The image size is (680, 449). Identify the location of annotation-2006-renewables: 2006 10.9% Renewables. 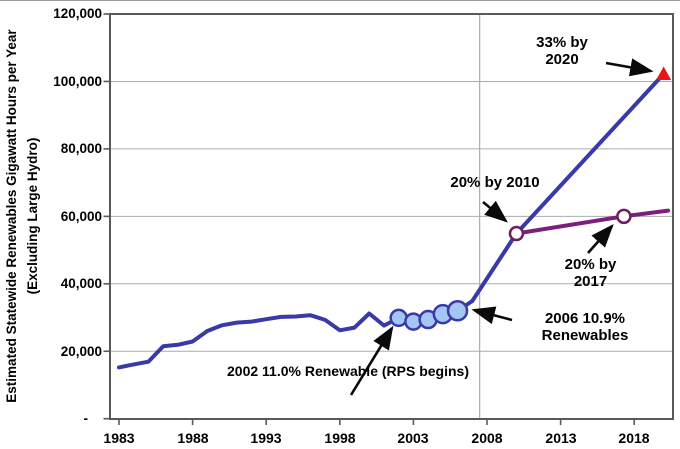
(585, 327).